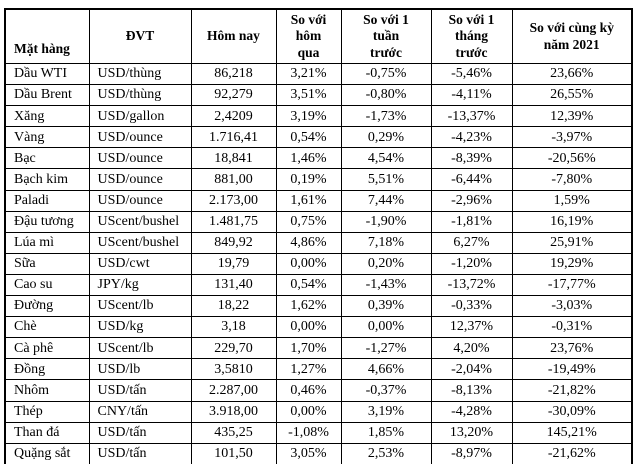 The height and width of the screenshot is (464, 640). Describe the element at coordinates (572, 327) in the screenshot. I see `cell-vs-2021: -0,31%` at that location.